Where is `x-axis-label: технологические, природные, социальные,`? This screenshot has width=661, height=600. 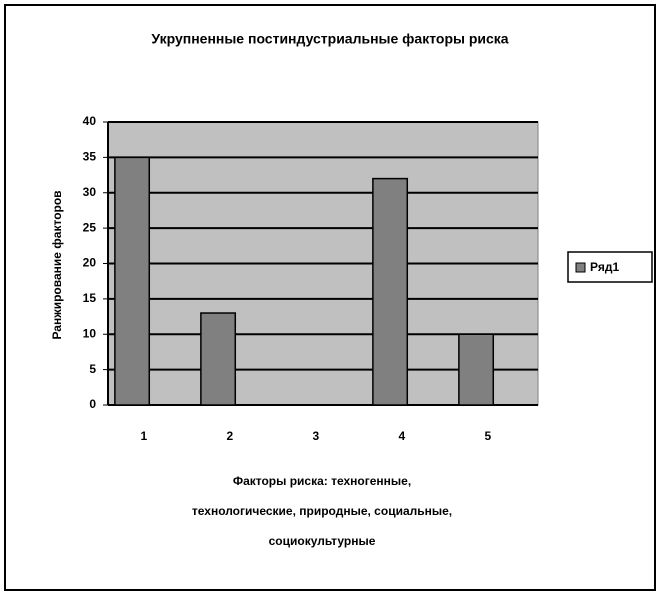 x-axis-label: технологические, природные, социальные, is located at coordinates (322, 511).